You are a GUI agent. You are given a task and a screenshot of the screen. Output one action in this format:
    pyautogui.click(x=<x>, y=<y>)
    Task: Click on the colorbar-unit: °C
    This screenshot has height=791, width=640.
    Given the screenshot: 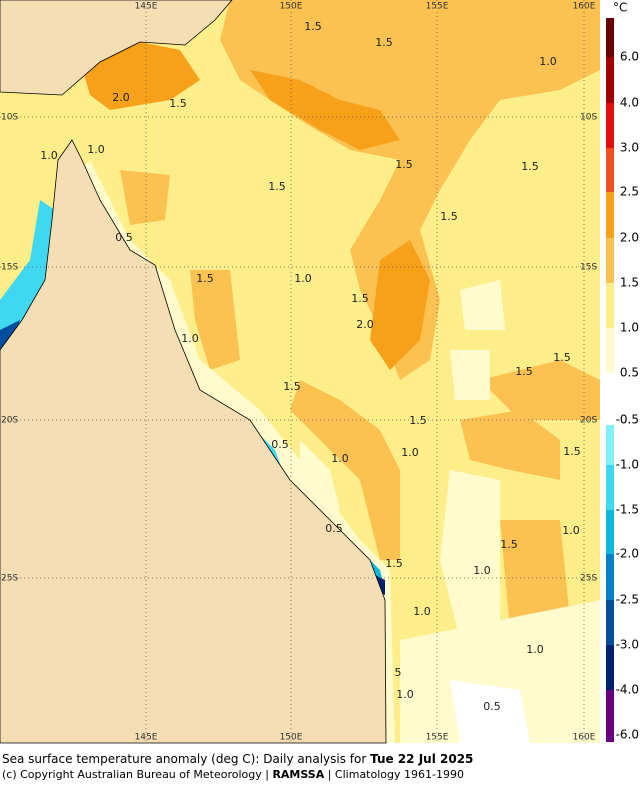 What is the action you would take?
    pyautogui.click(x=620, y=8)
    